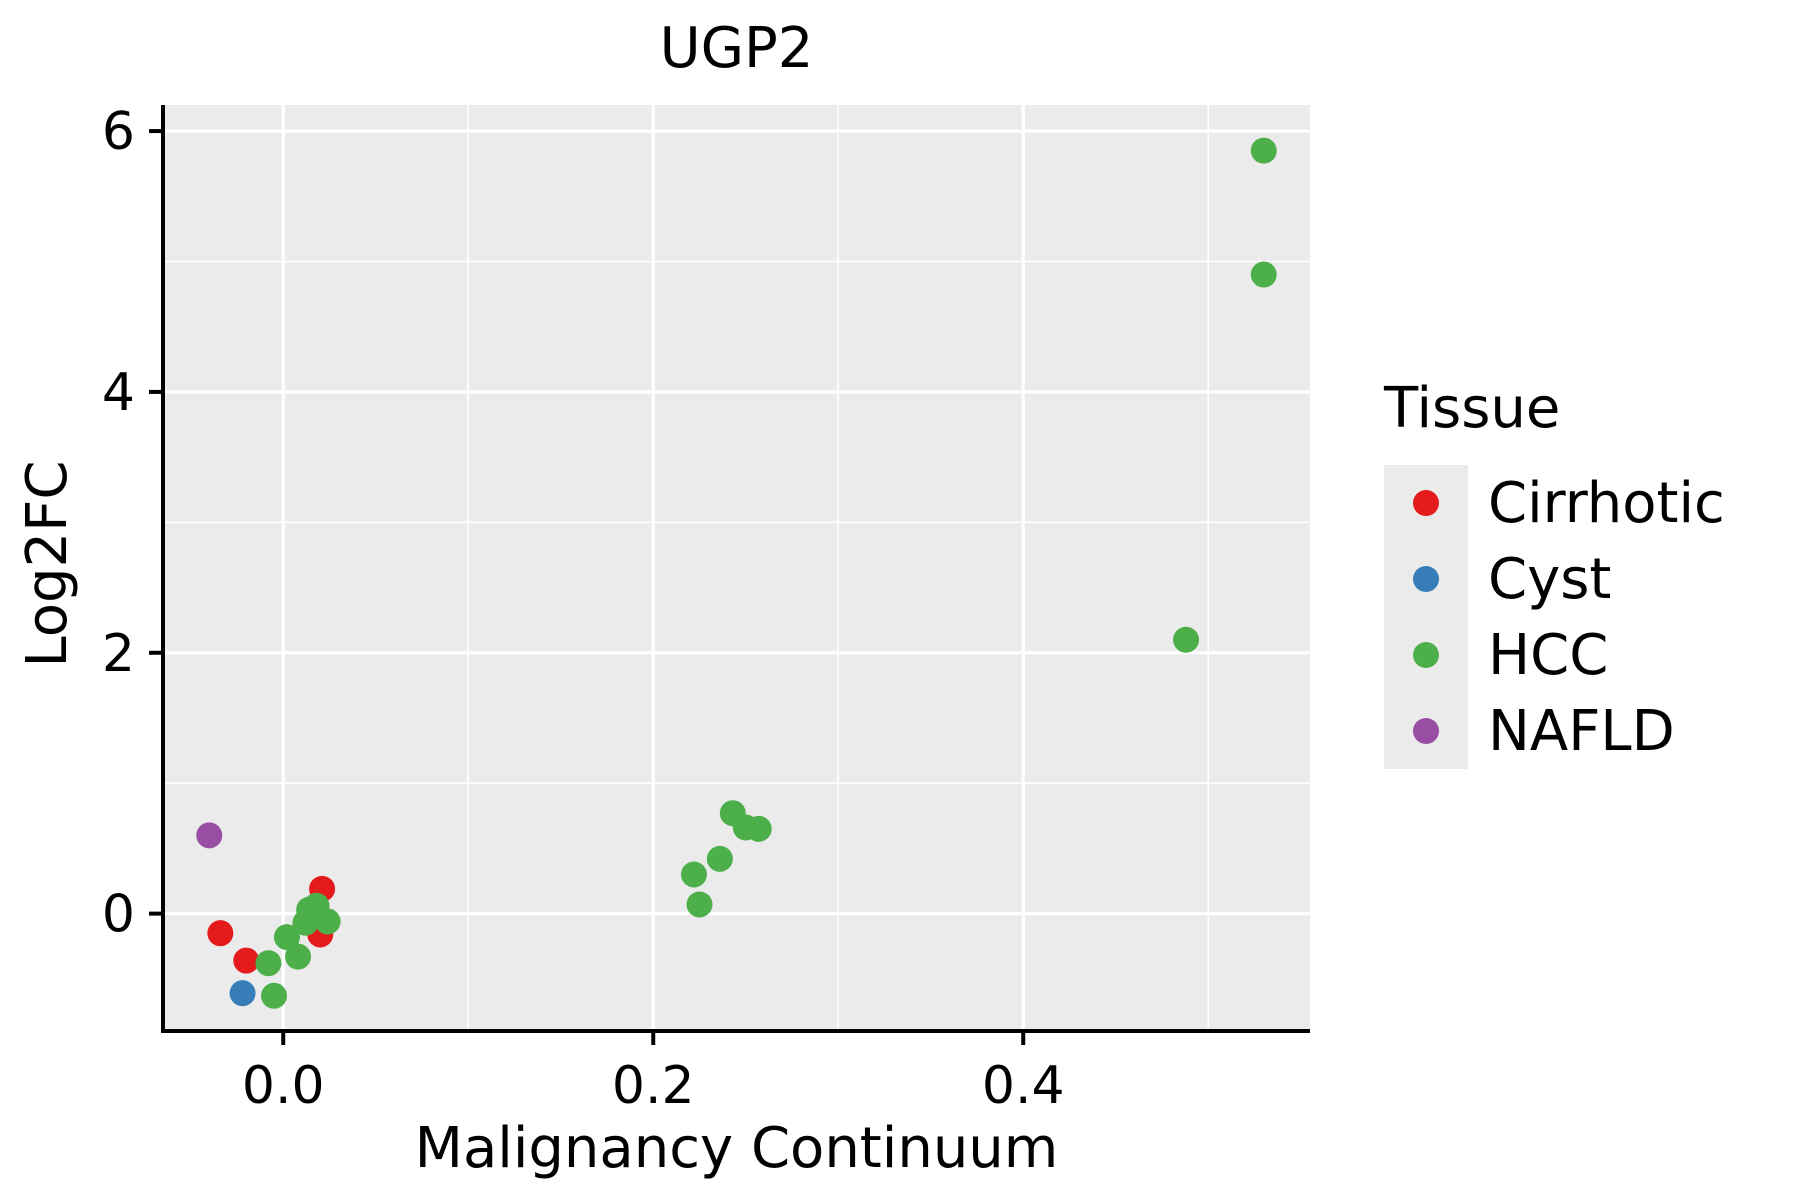 The height and width of the screenshot is (1200, 1800). I want to click on data-point-cyst, so click(242, 993).